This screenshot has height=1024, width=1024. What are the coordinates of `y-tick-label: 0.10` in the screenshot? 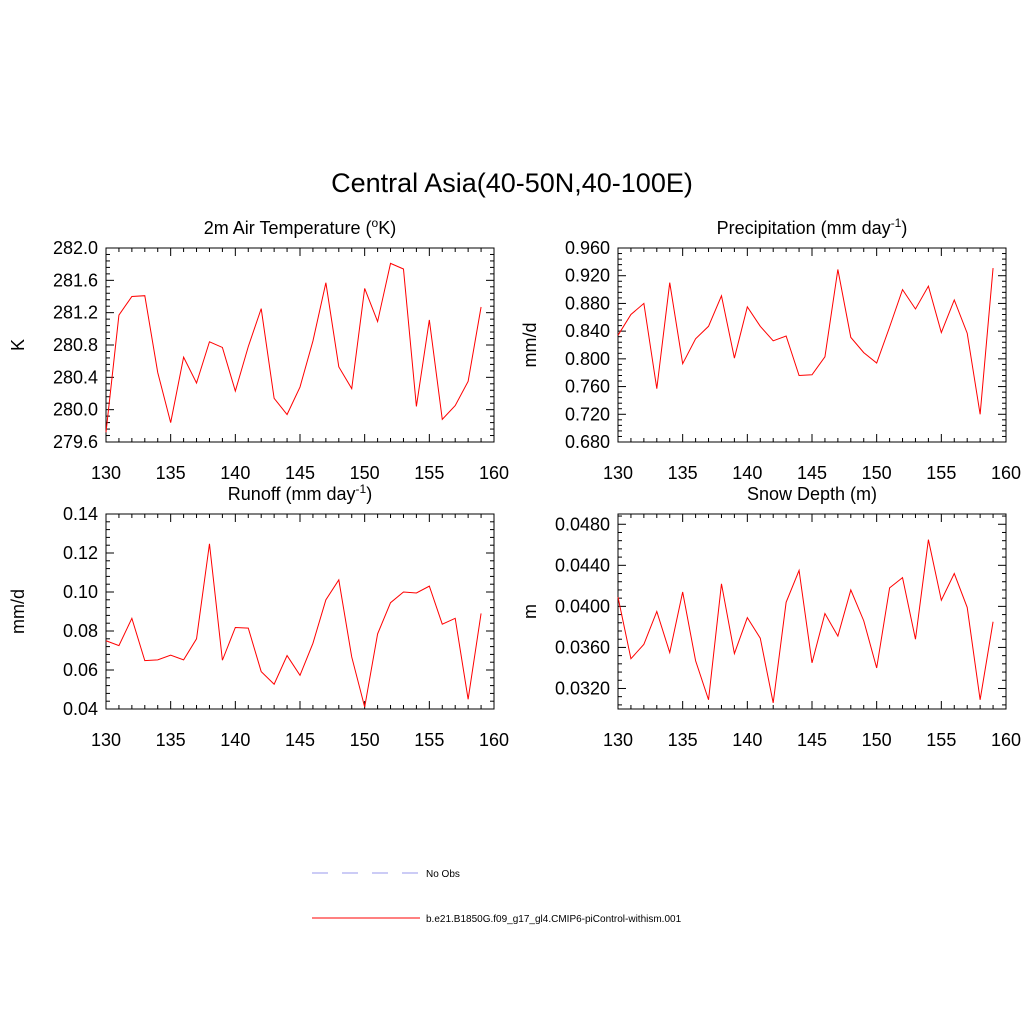 It's located at (80, 592).